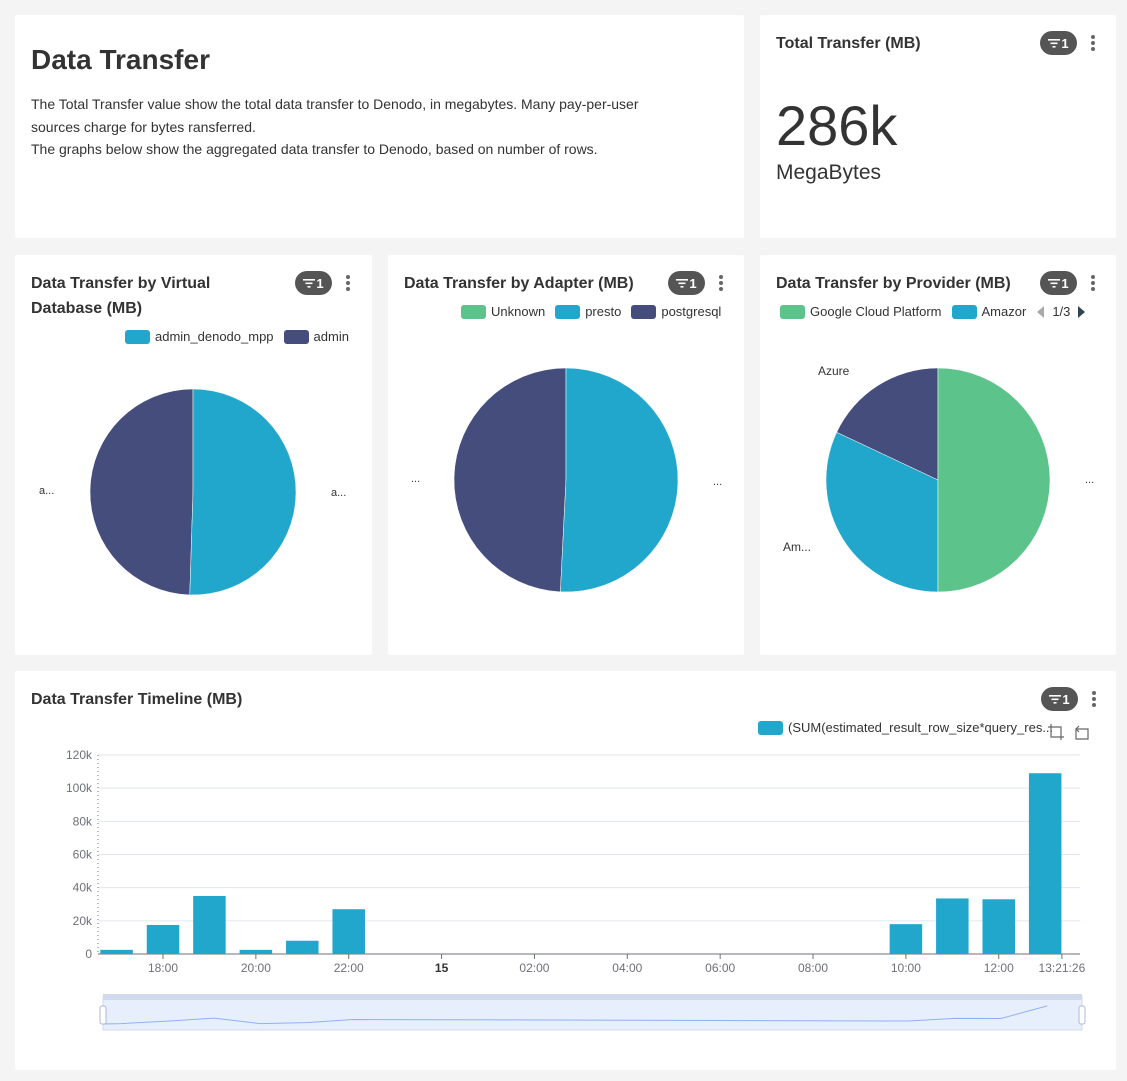 The width and height of the screenshot is (1127, 1081). Describe the element at coordinates (518, 311) in the screenshot. I see `legend-label: Unknown` at that location.